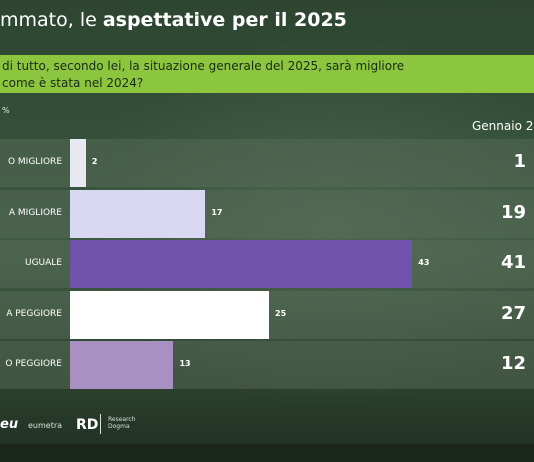  I want to click on research-dogma-logo: RD, so click(87, 425).